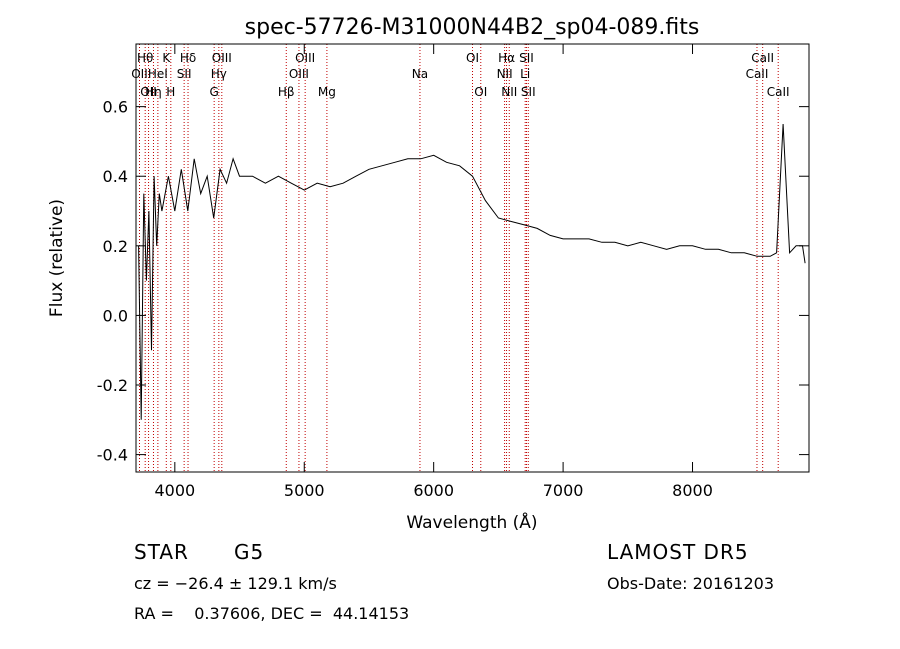 This screenshot has height=649, width=900. Describe the element at coordinates (115, 315) in the screenshot. I see `y-tick-label: 0.0` at that location.